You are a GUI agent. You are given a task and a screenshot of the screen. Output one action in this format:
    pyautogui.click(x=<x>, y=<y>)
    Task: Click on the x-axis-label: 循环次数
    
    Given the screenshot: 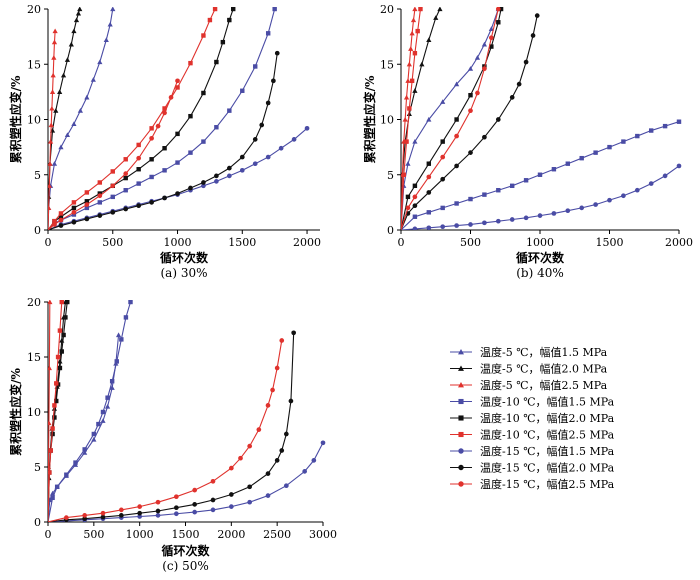 What is the action you would take?
    pyautogui.click(x=184, y=257)
    